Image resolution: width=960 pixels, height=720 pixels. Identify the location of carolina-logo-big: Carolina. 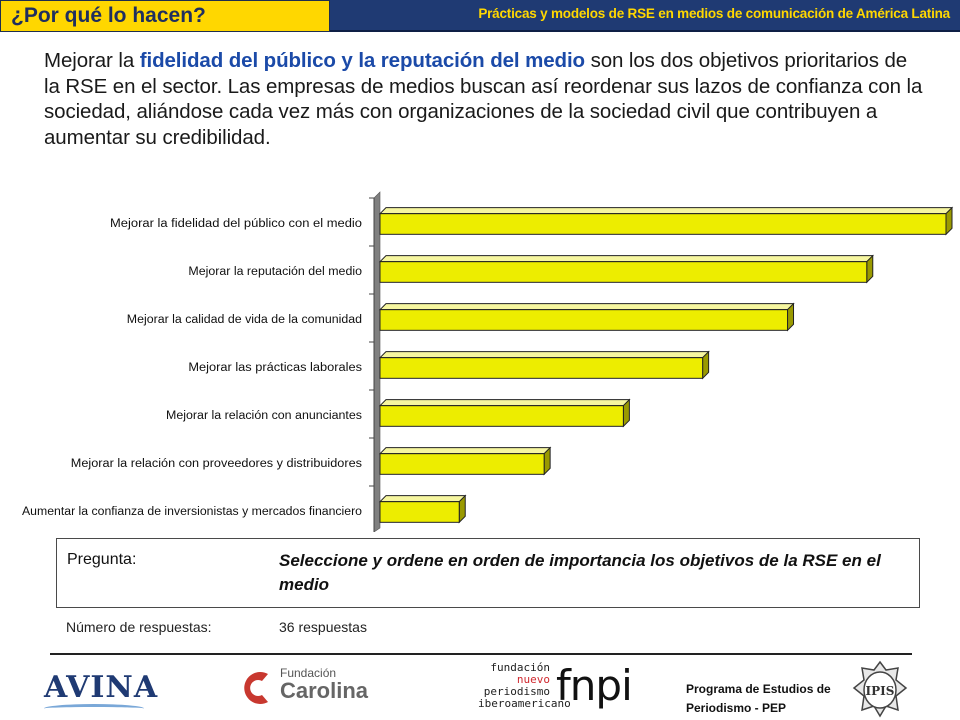
(324, 690).